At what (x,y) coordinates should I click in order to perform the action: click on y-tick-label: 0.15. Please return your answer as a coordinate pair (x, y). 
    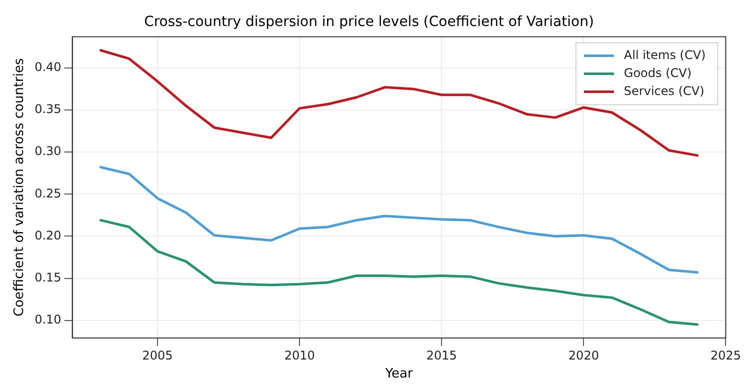
    Looking at the image, I should click on (48, 277).